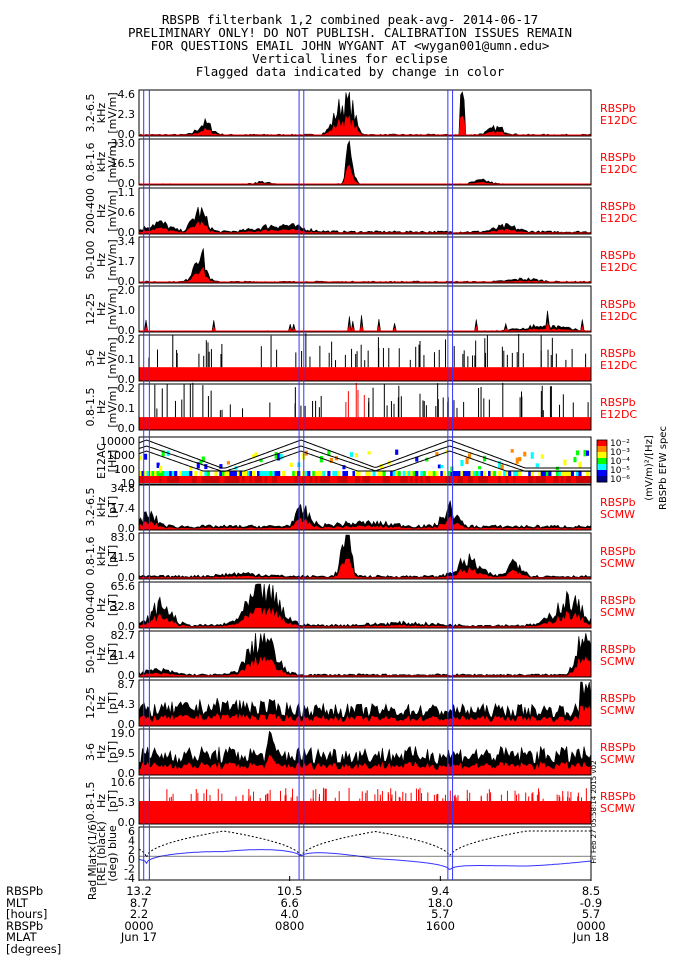 The image size is (700, 956). I want to click on colorbar-tick-label: 10⁻², so click(620, 444).